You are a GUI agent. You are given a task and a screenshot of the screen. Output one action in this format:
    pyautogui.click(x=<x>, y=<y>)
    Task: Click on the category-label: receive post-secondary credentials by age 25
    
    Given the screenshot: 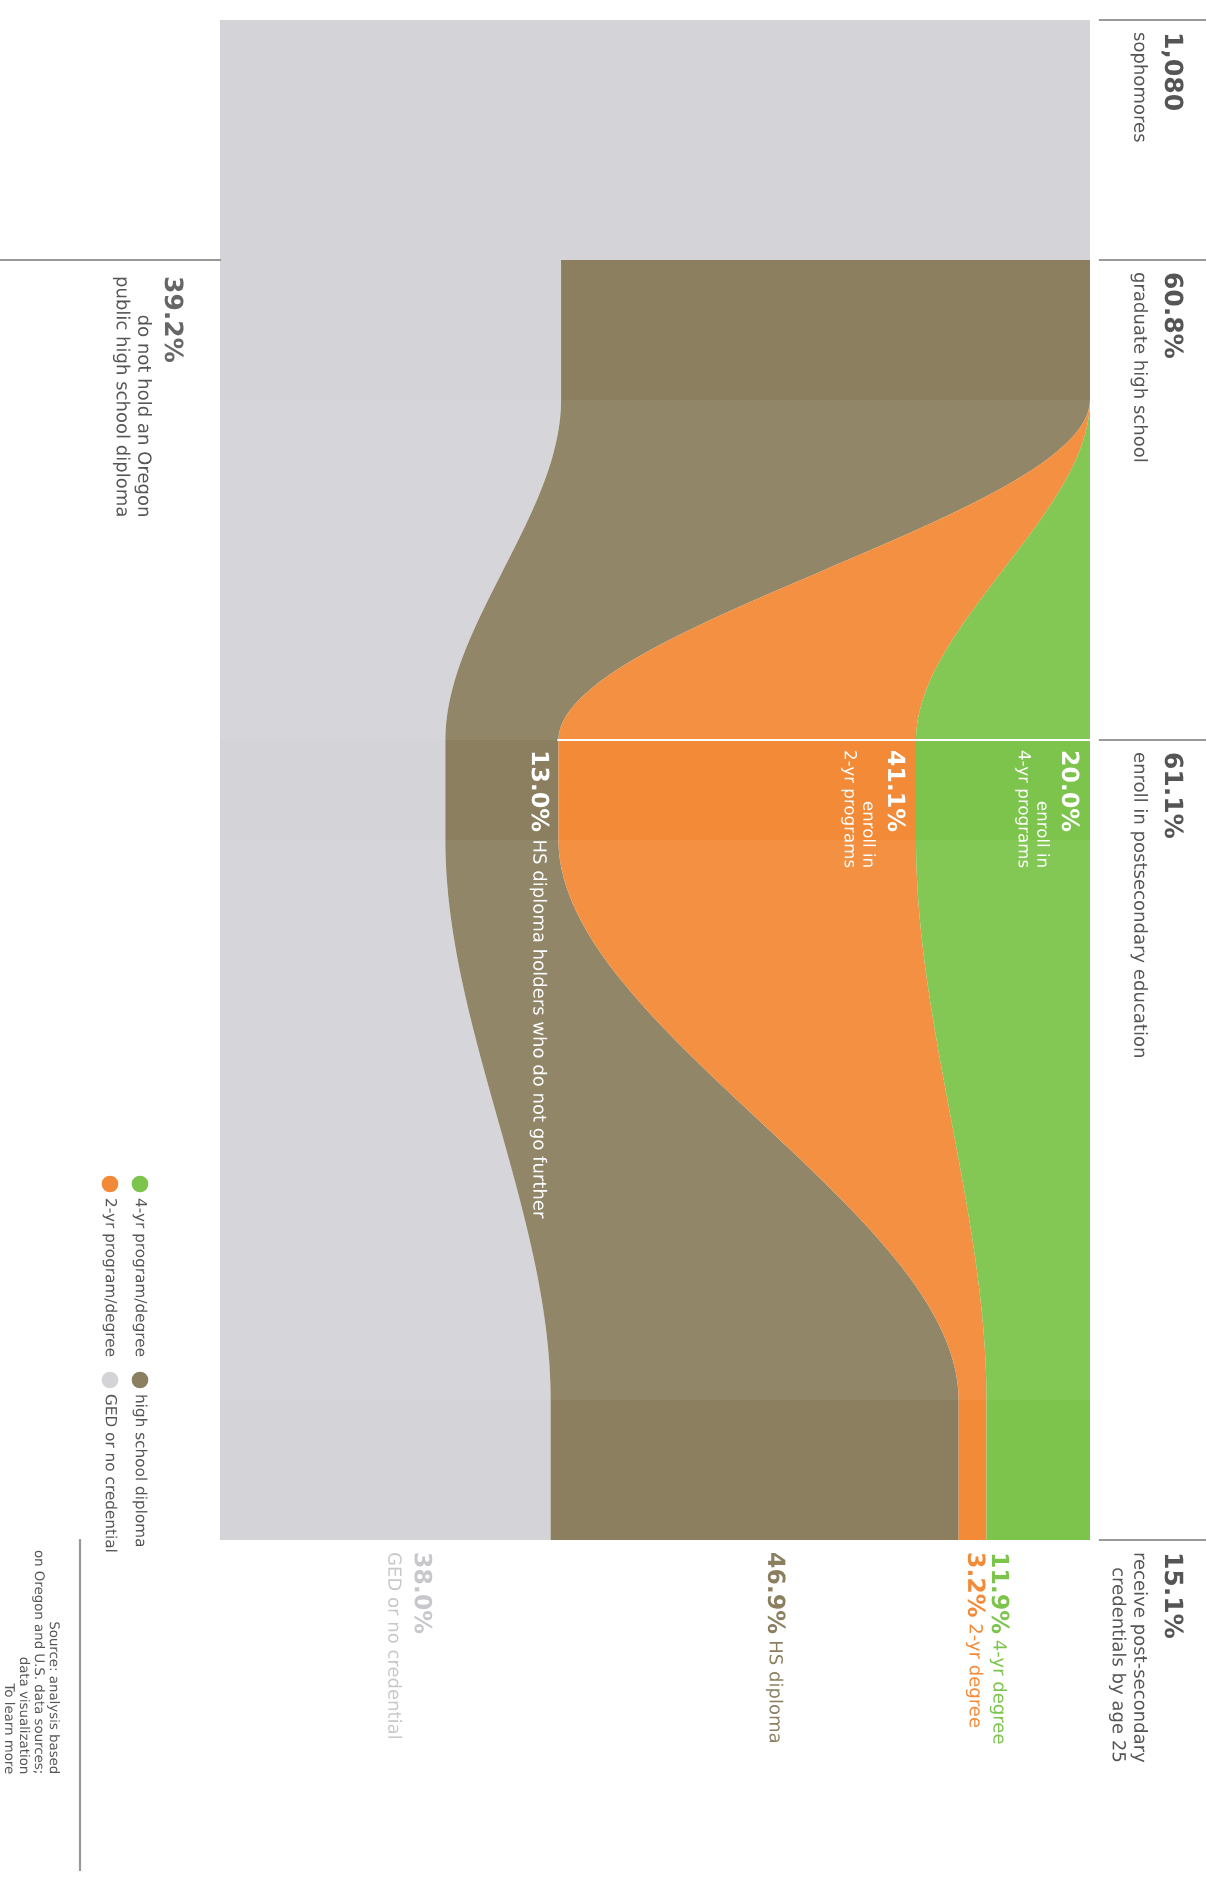 What is the action you would take?
    pyautogui.click(x=1128, y=1658)
    